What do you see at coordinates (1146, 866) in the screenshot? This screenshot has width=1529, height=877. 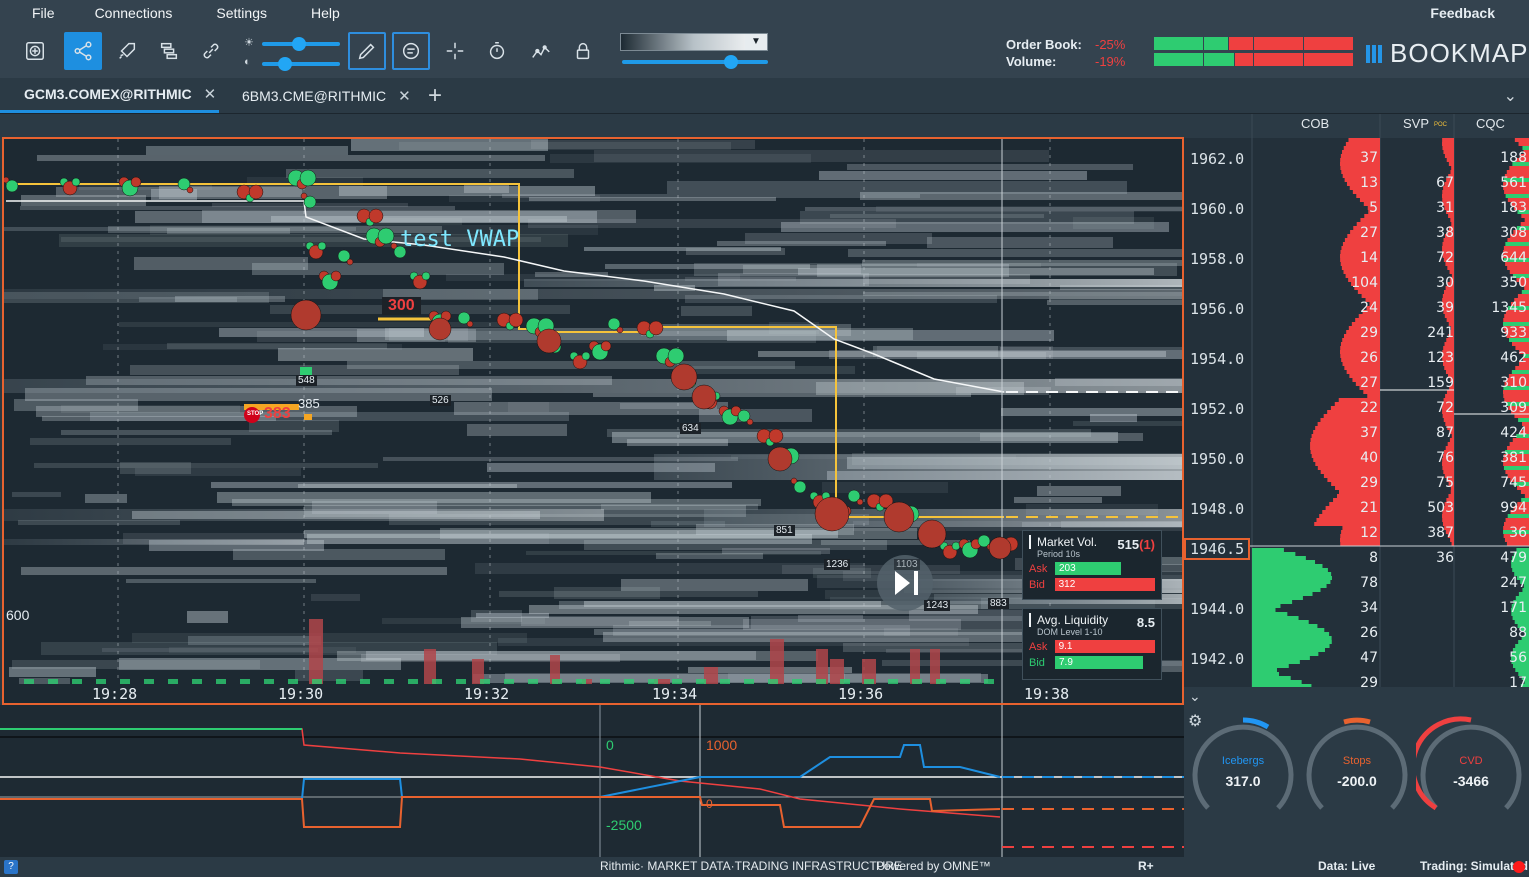 I see `r-plus-badge: R+` at bounding box center [1146, 866].